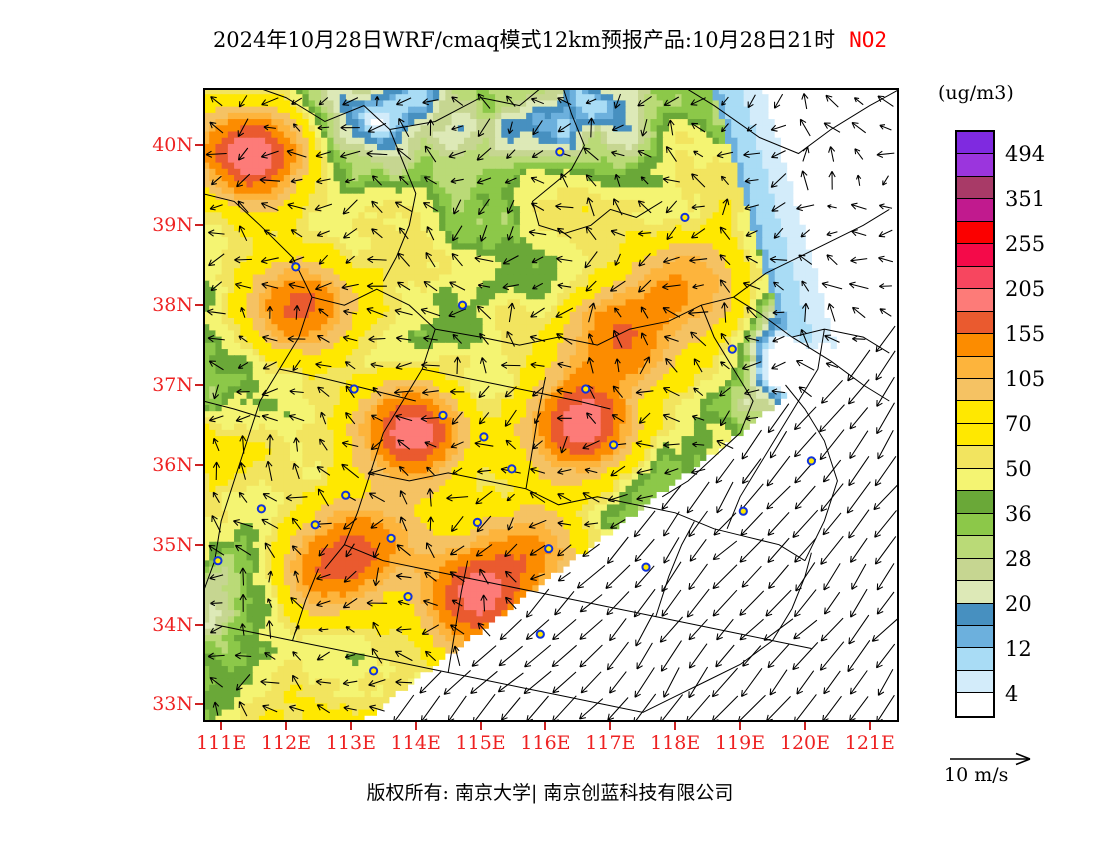  Describe the element at coordinates (1025, 289) in the screenshot. I see `colorbar-tick-label: 205` at that location.